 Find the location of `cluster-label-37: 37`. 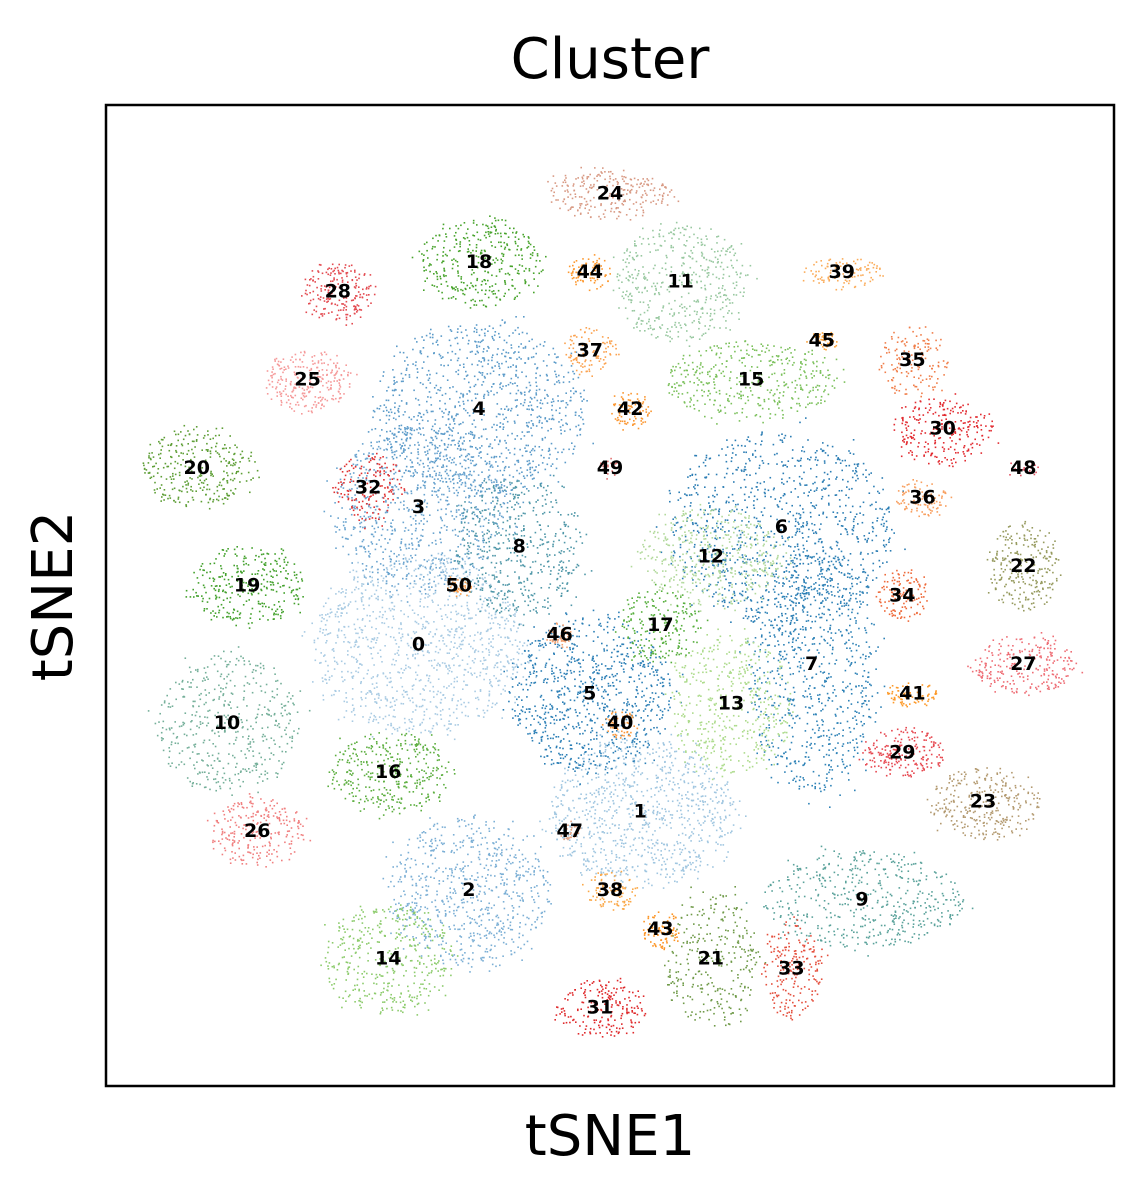

cluster-label-37: 37 is located at coordinates (590, 350).